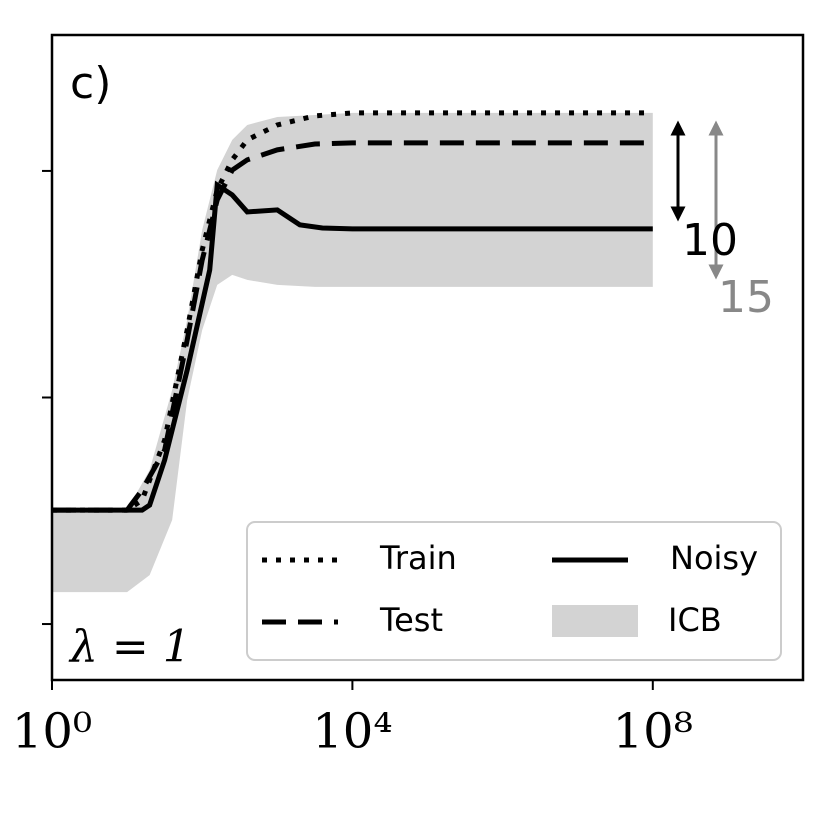 This screenshot has height=815, width=815. What do you see at coordinates (514, 591) in the screenshot?
I see `legend` at bounding box center [514, 591].